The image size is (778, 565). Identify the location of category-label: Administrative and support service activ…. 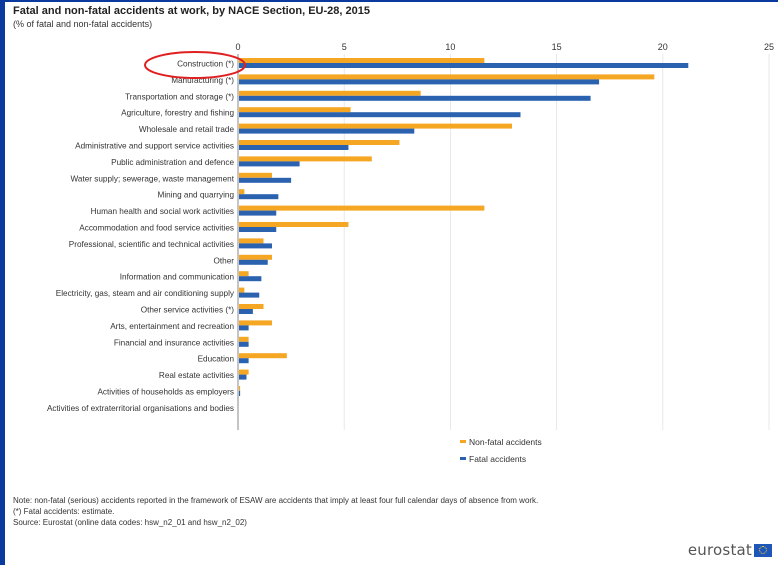
(154, 146).